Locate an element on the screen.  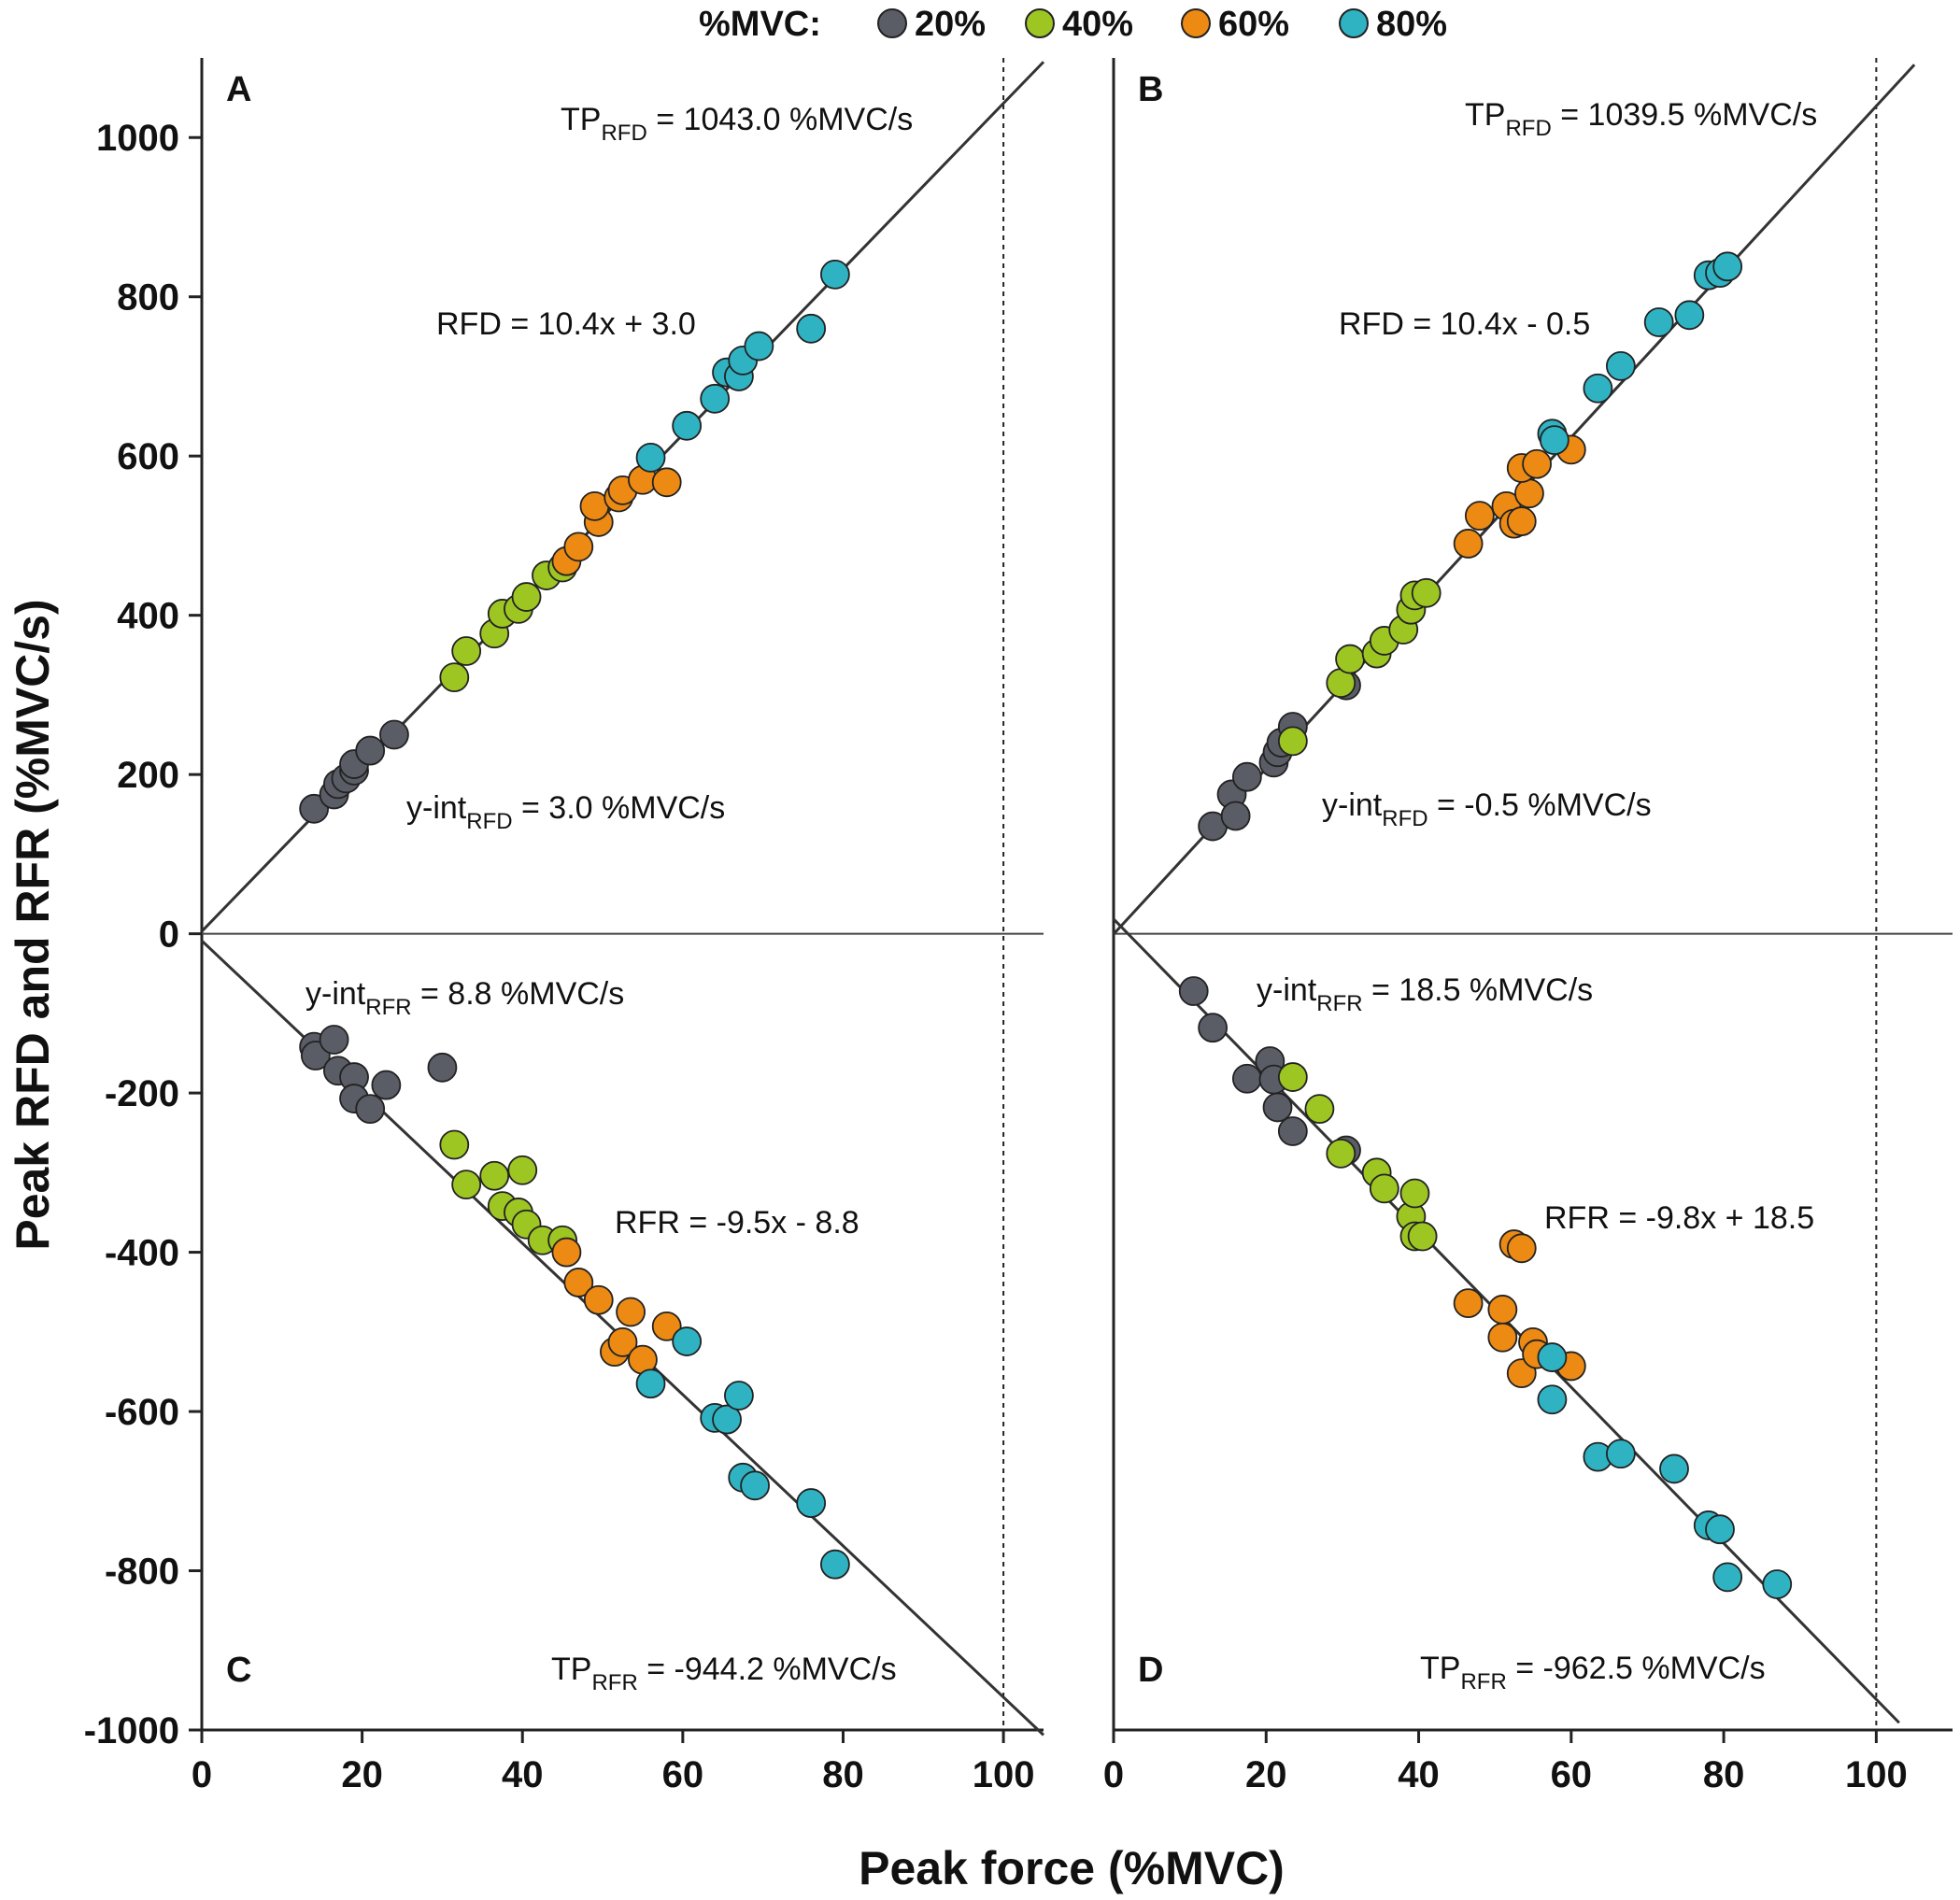
yint-annotation-A-main: y-int is located at coordinates (436, 808).